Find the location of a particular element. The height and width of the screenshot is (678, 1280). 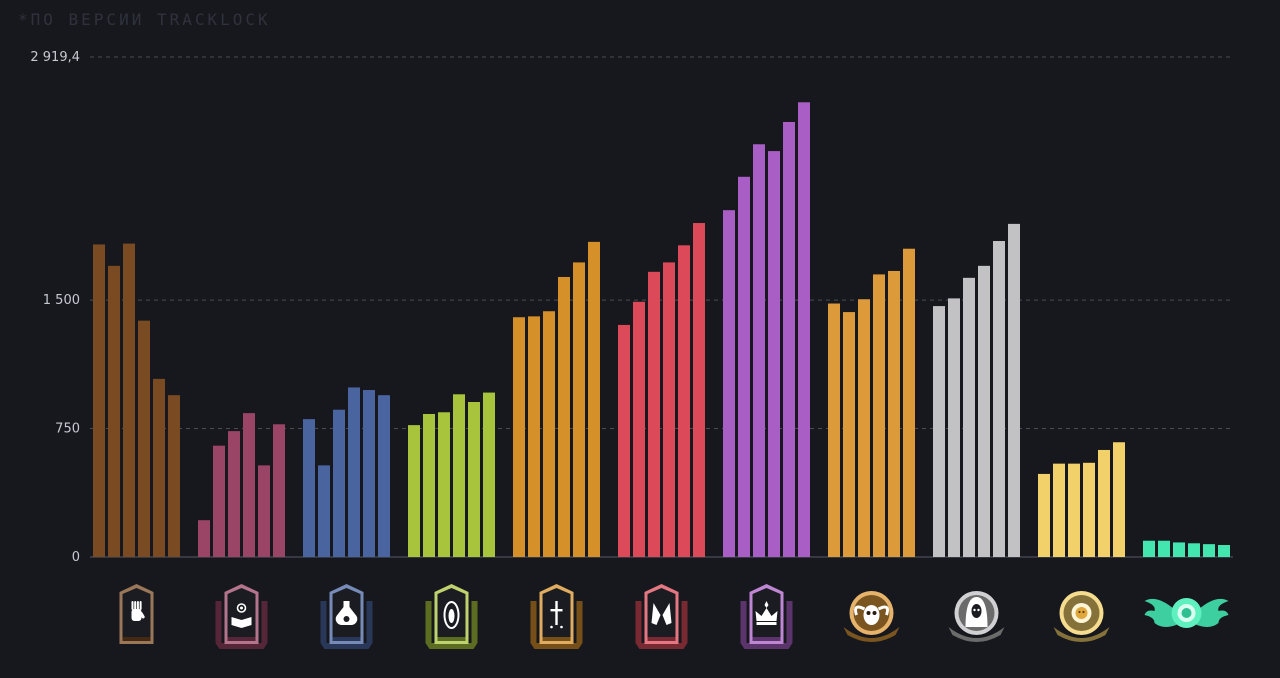

potion-flask-rank-icon is located at coordinates (346, 616).